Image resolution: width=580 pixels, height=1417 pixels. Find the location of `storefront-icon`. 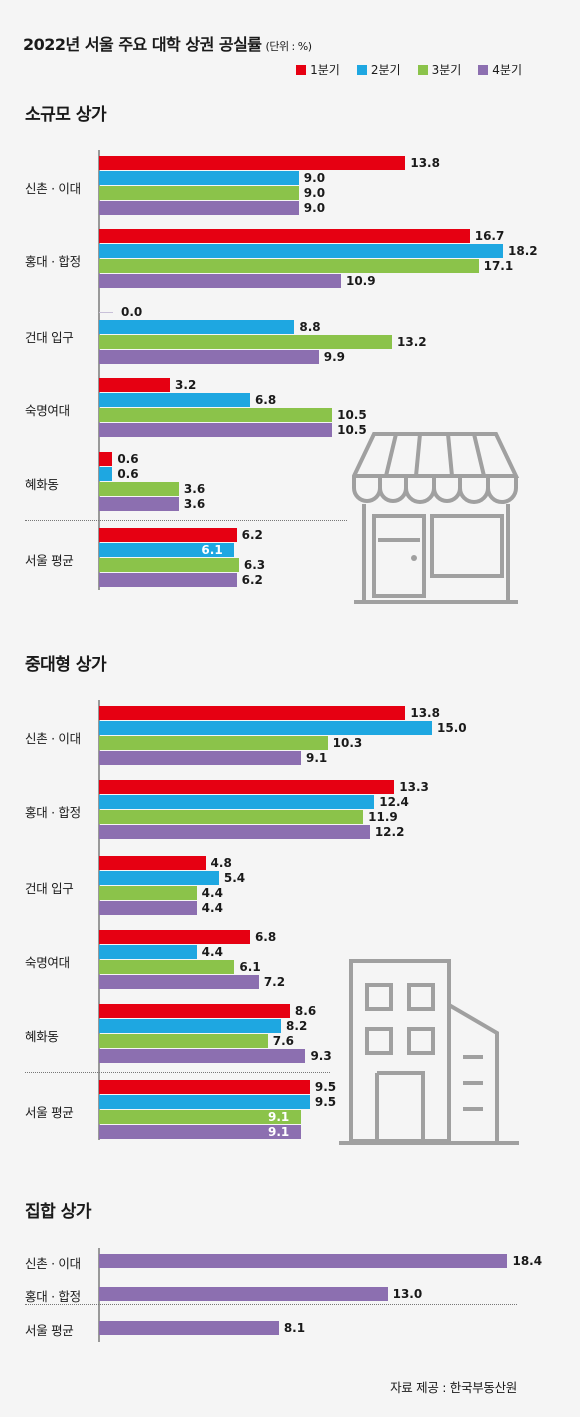

storefront-icon is located at coordinates (436, 518).